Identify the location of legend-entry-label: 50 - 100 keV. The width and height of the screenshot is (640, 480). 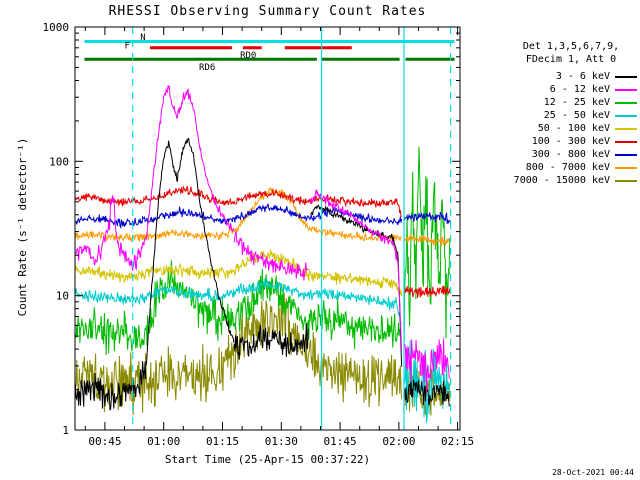
(573, 128).